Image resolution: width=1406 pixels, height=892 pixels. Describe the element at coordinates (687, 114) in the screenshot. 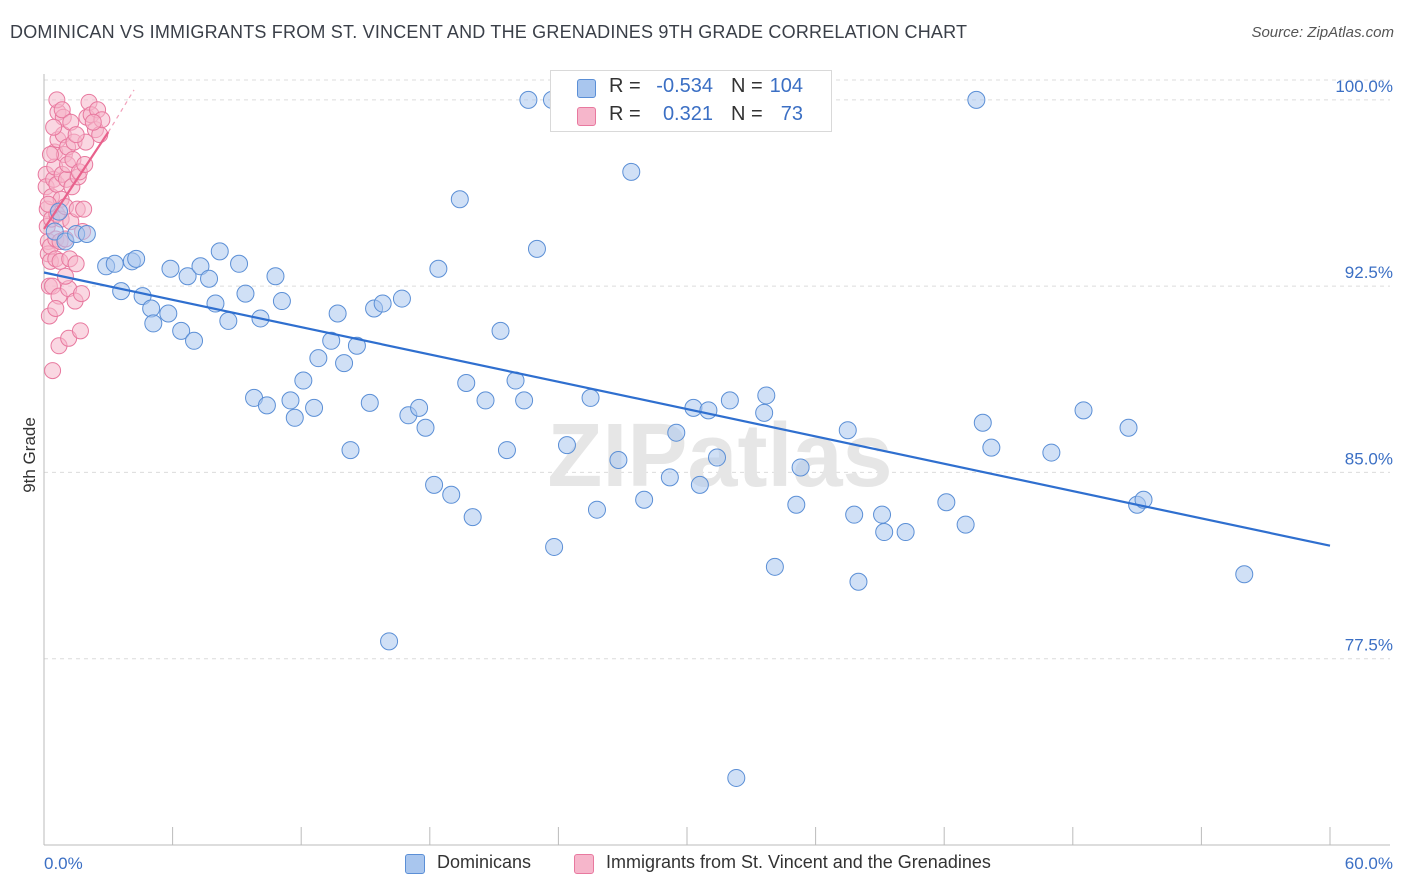

I see `r-value: 0.321` at that location.